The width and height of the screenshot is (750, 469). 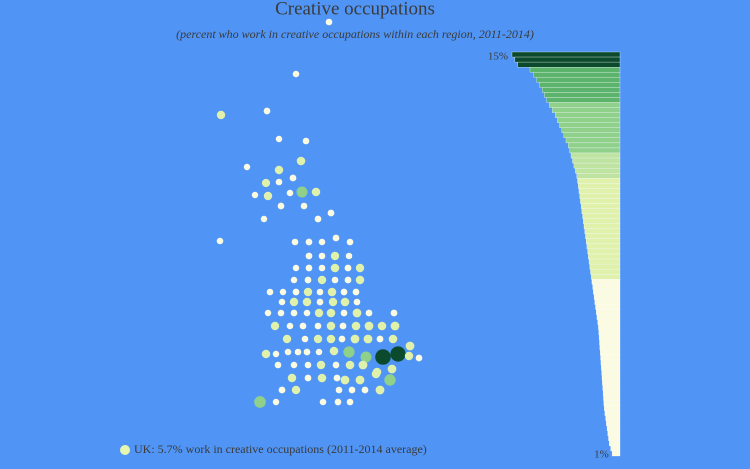 I want to click on legend-swatch, so click(x=125, y=450).